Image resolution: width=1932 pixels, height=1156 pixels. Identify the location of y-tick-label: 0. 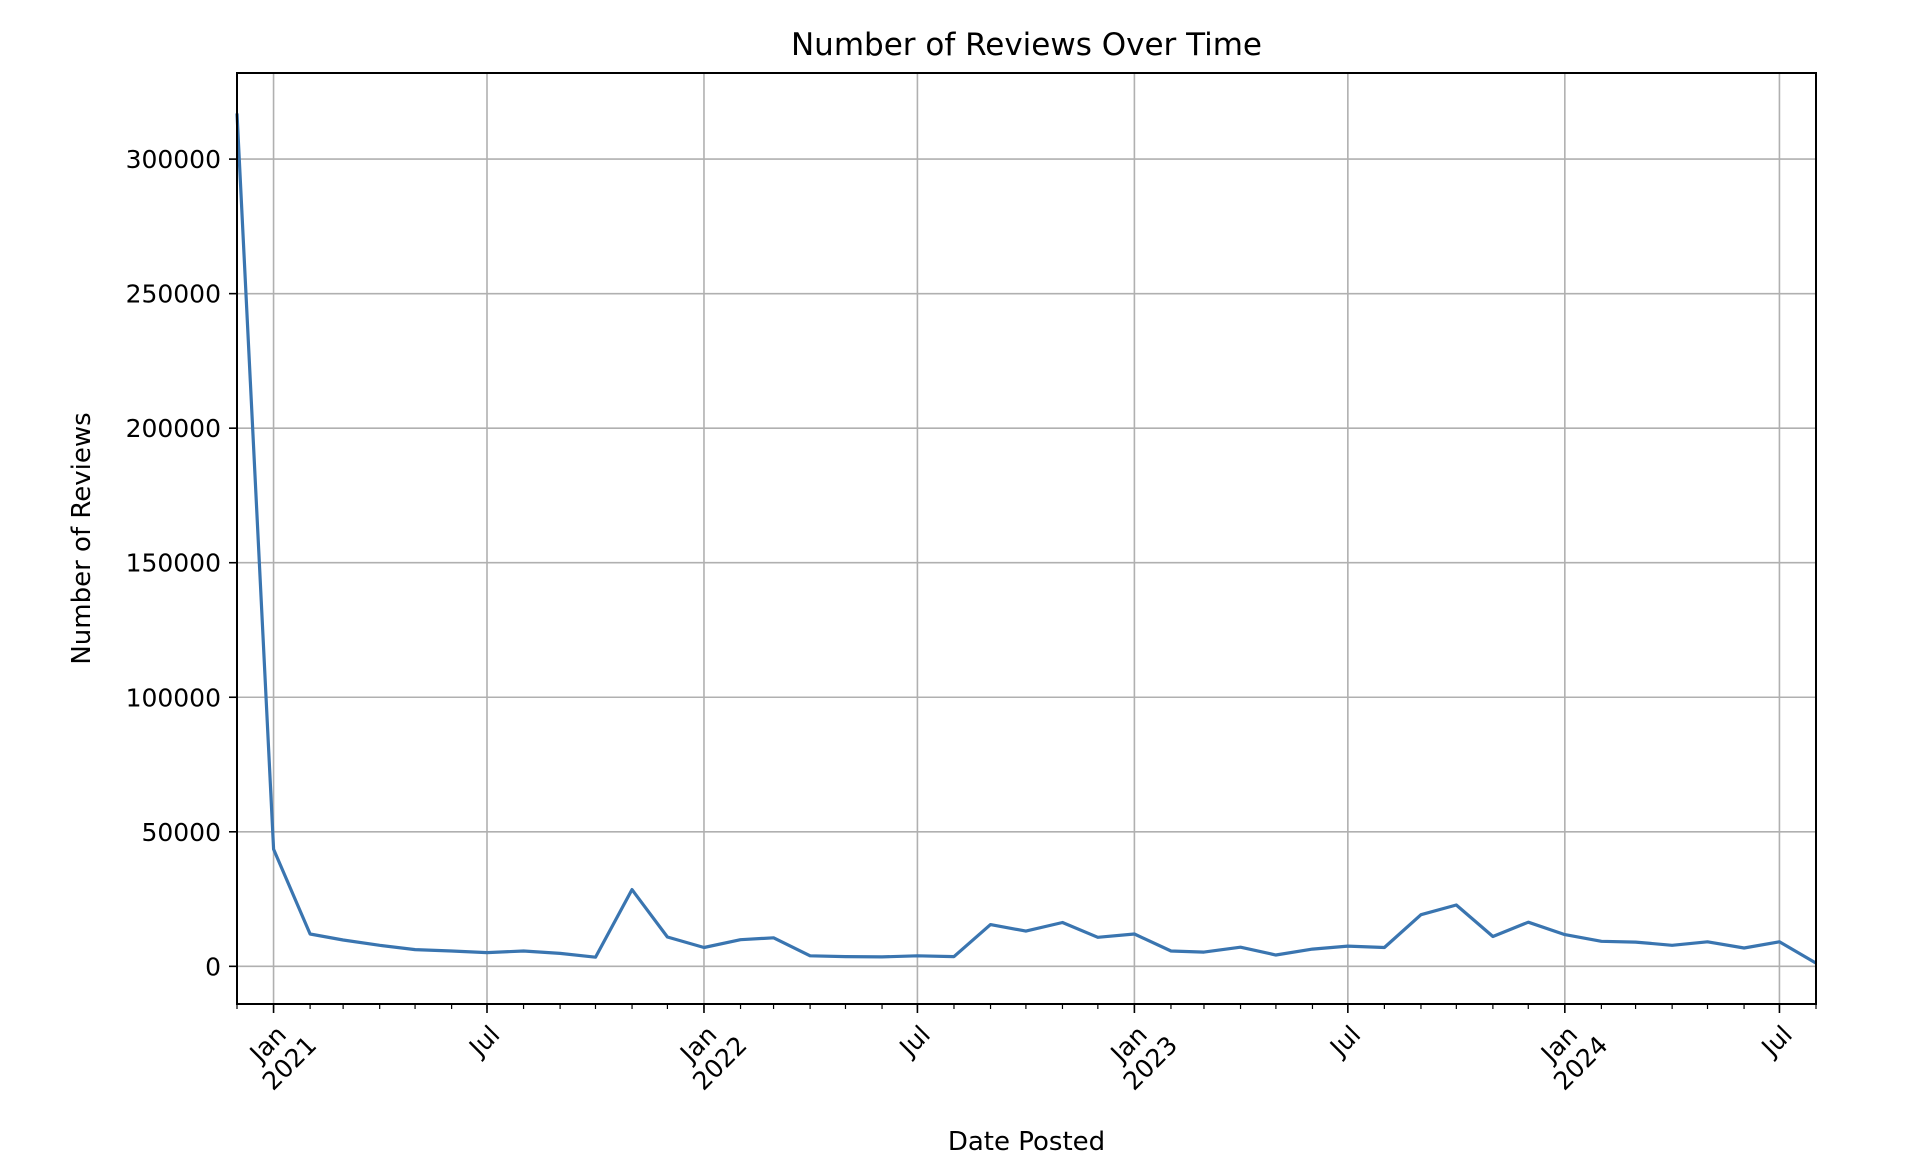
(213, 966).